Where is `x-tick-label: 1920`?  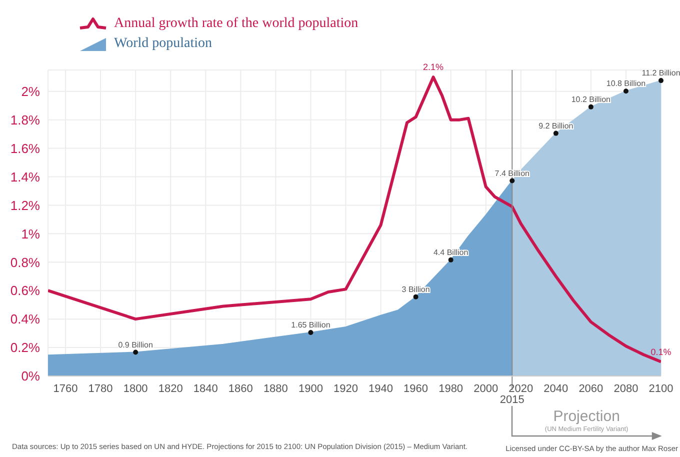 x-tick-label: 1920 is located at coordinates (346, 388).